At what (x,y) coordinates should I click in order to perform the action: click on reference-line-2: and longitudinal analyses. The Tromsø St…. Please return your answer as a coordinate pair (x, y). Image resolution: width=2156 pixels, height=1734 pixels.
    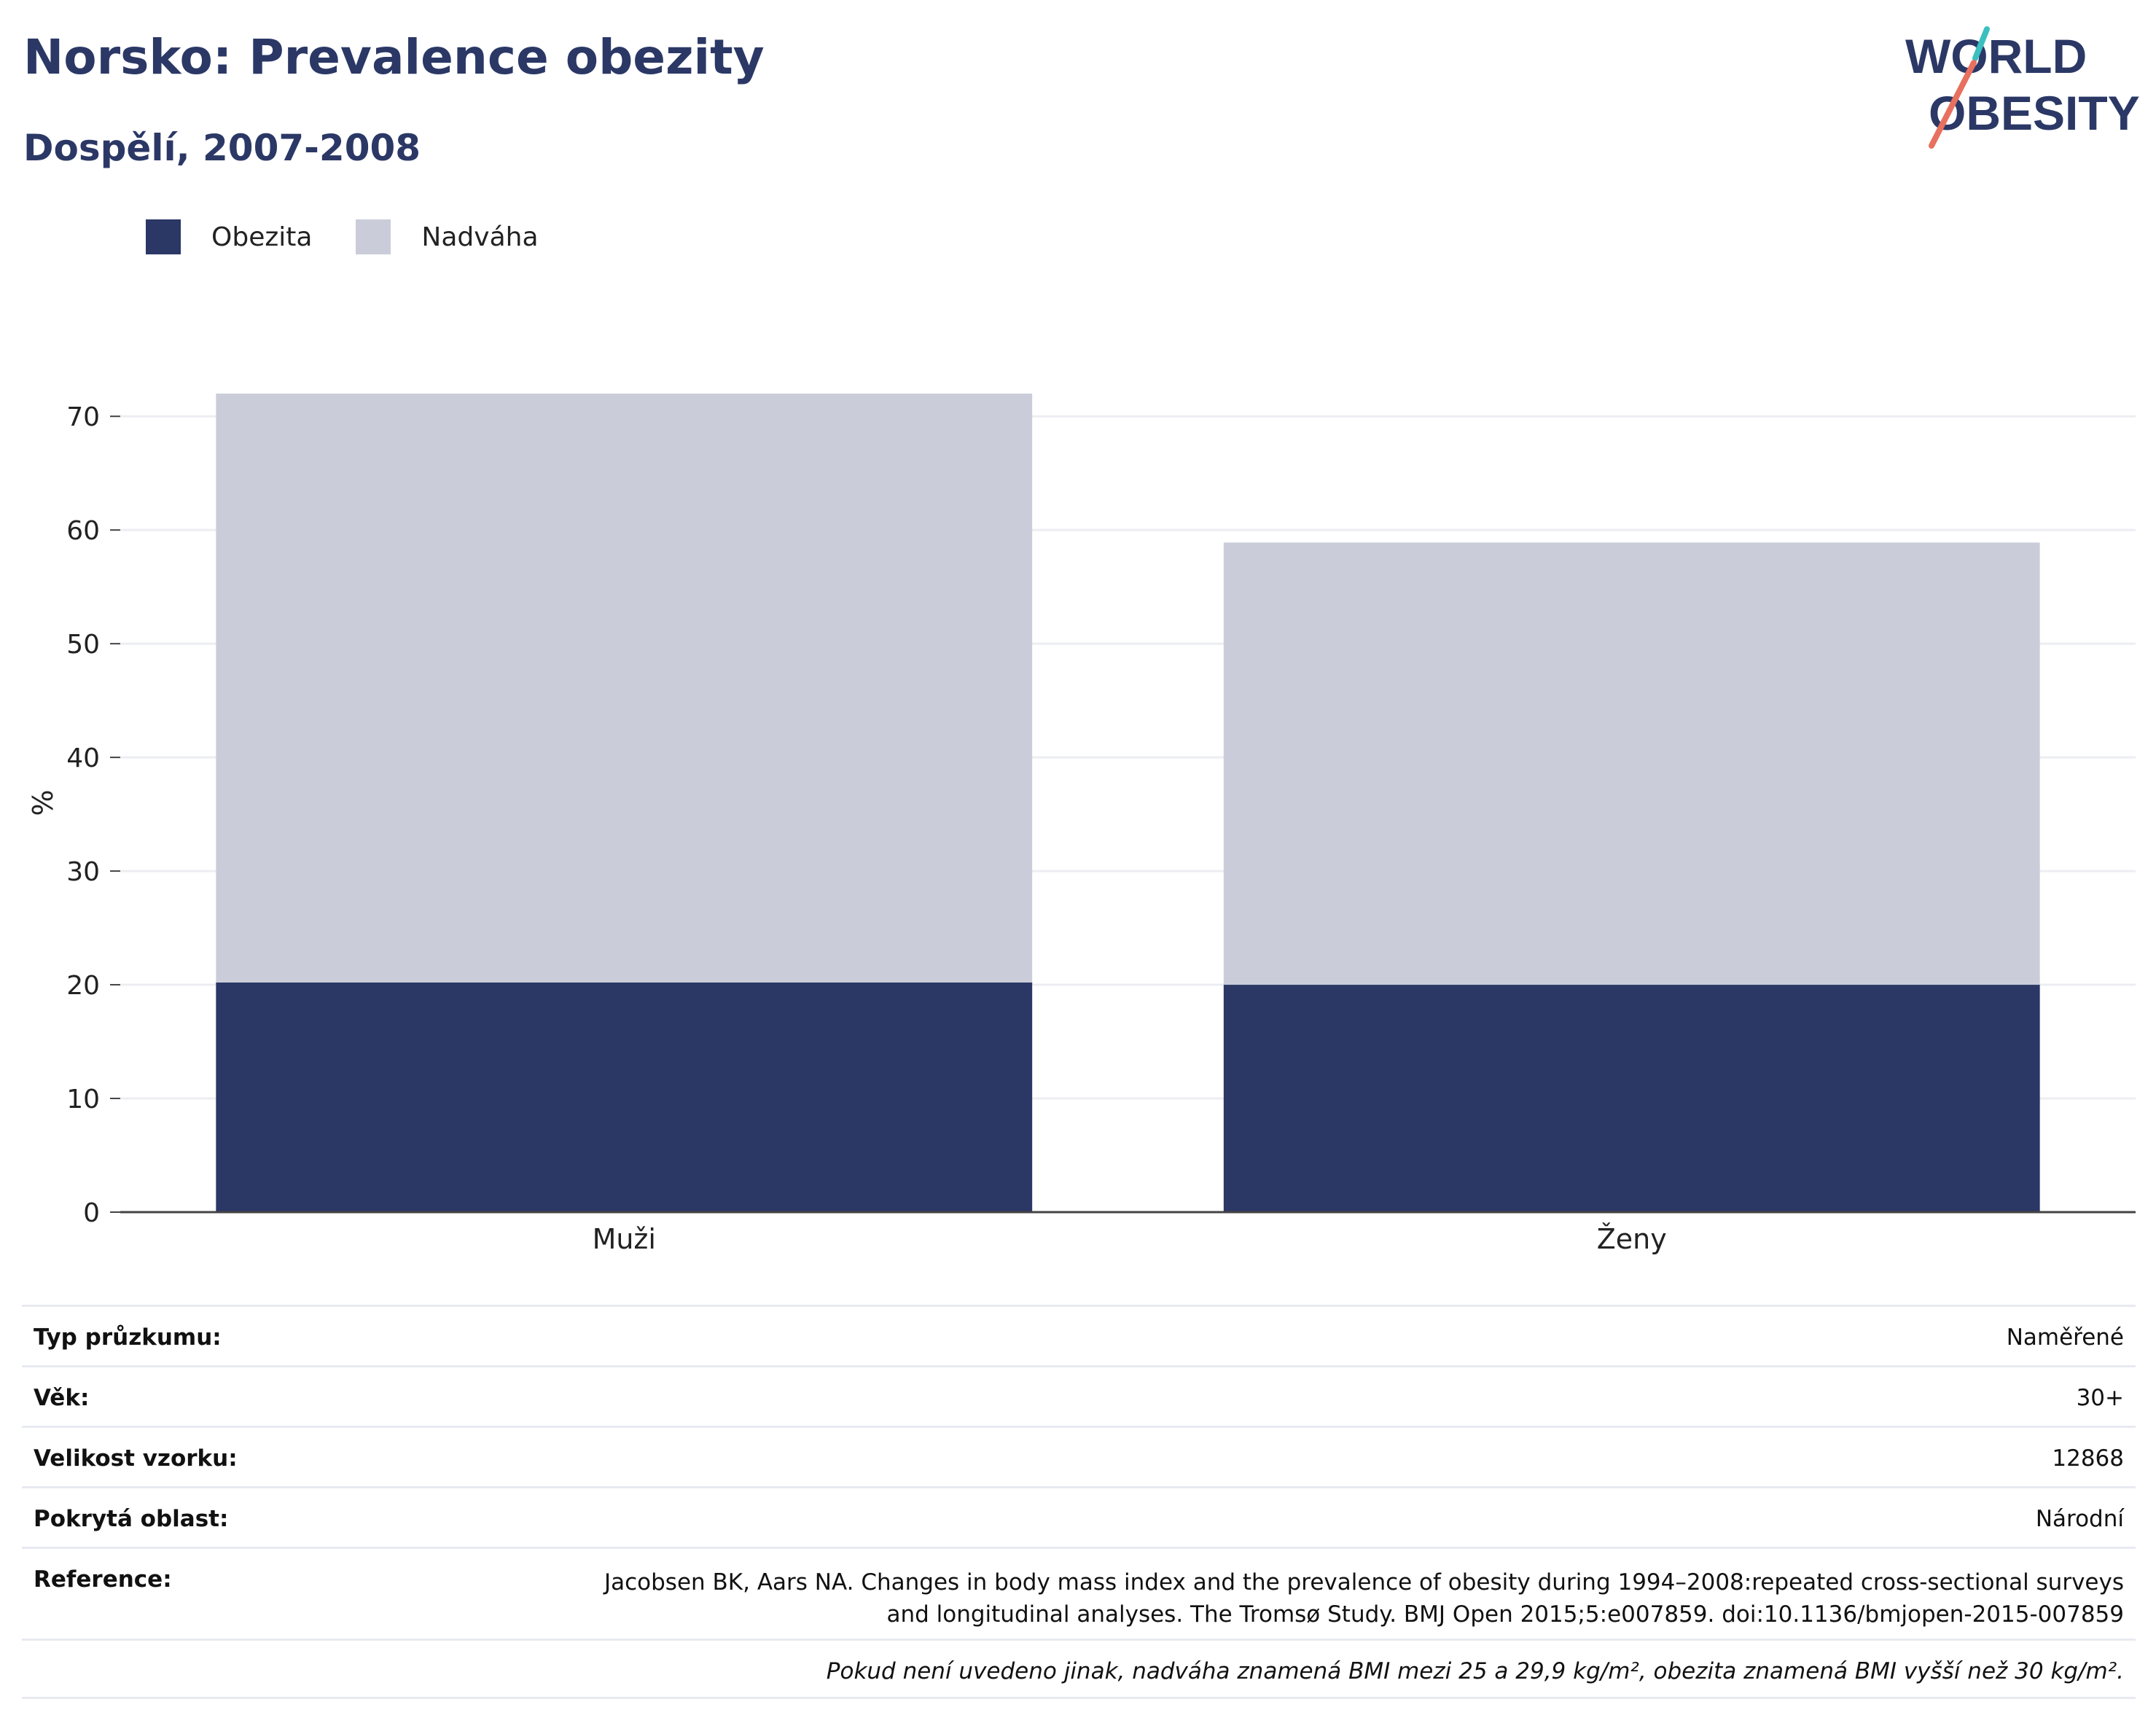
    Looking at the image, I should click on (1505, 1614).